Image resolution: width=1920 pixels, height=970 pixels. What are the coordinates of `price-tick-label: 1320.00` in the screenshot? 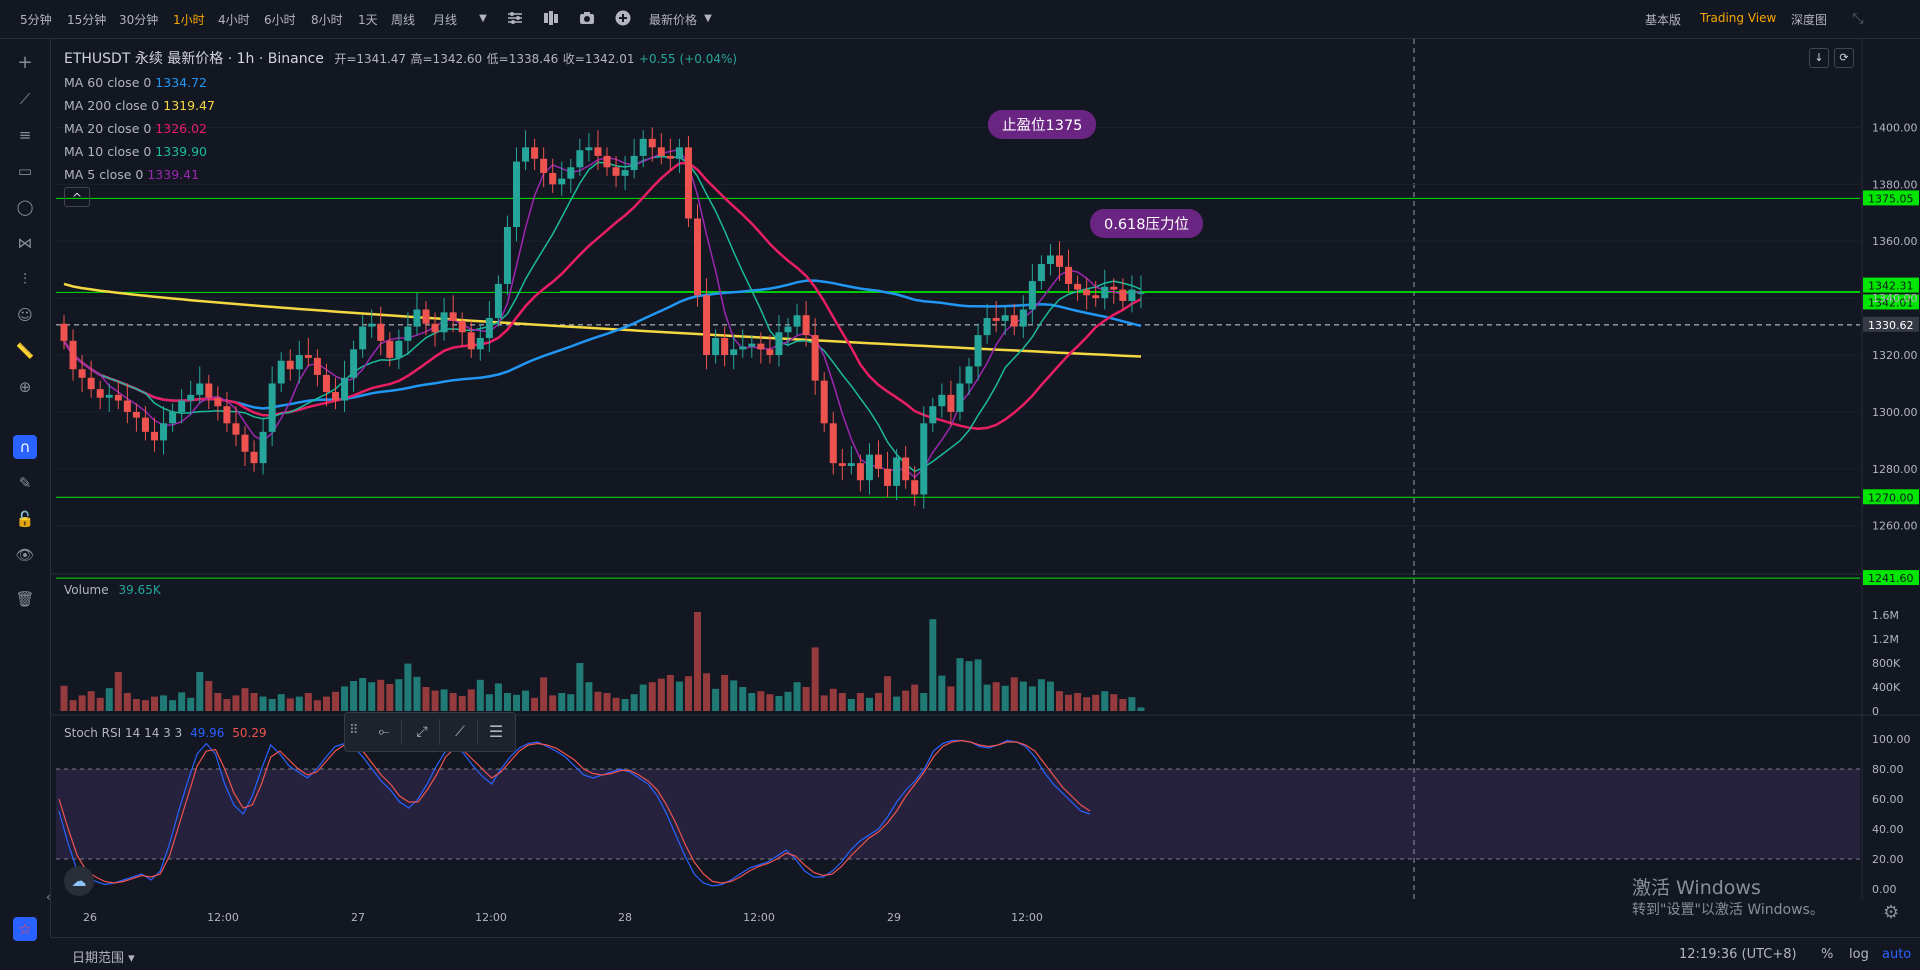 It's located at (1895, 355).